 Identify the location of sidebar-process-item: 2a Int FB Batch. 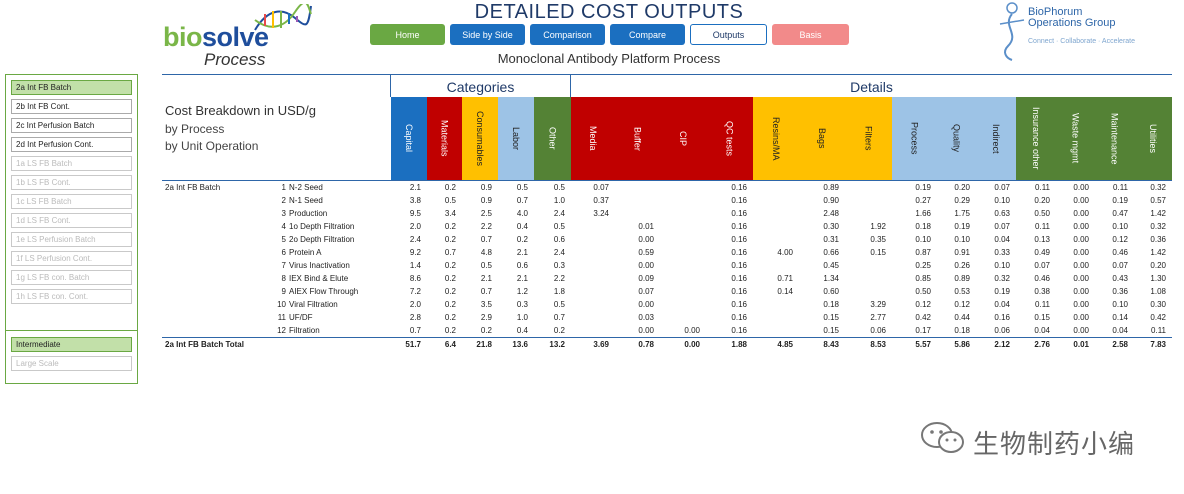
(71, 87).